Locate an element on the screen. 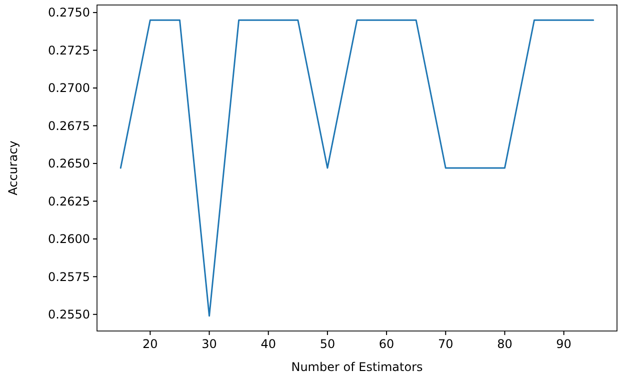  y-tick-label: 0.2550 is located at coordinates (69, 315).